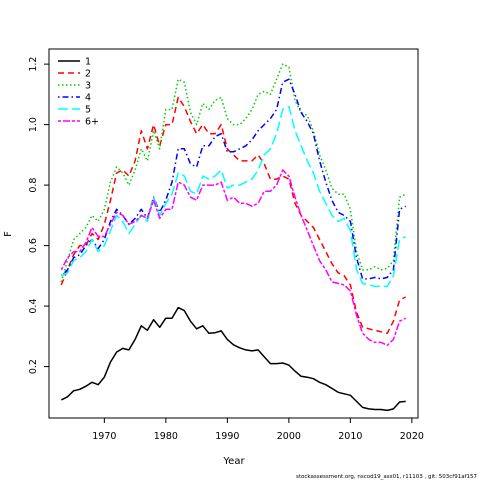  What do you see at coordinates (412, 436) in the screenshot?
I see `x-tick-label: 2020` at bounding box center [412, 436].